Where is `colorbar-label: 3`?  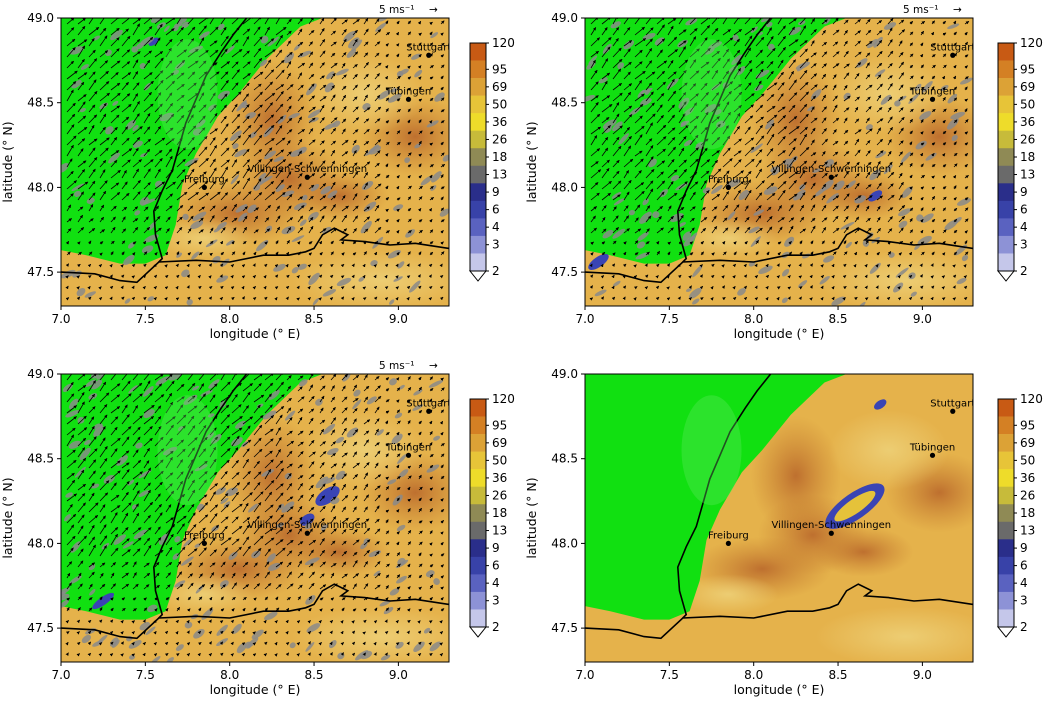
colorbar-label: 3 is located at coordinates (496, 245).